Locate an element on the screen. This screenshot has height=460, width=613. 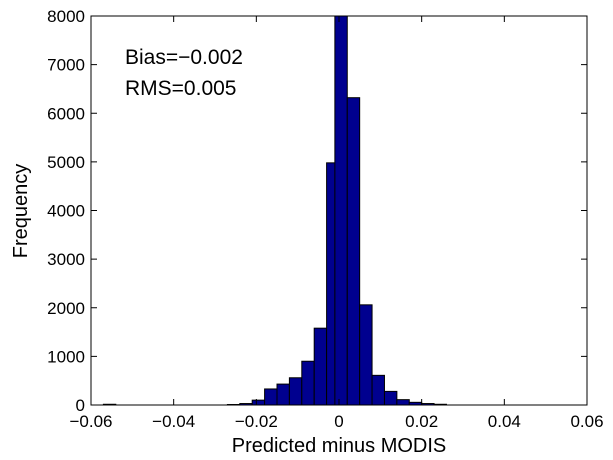
y-axis-title: Frequency is located at coordinates (21, 211).